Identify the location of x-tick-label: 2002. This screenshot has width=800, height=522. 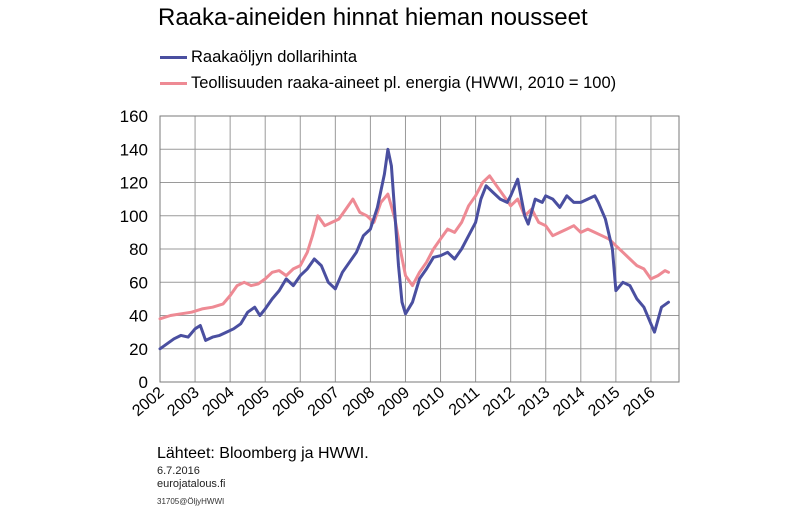
(148, 402).